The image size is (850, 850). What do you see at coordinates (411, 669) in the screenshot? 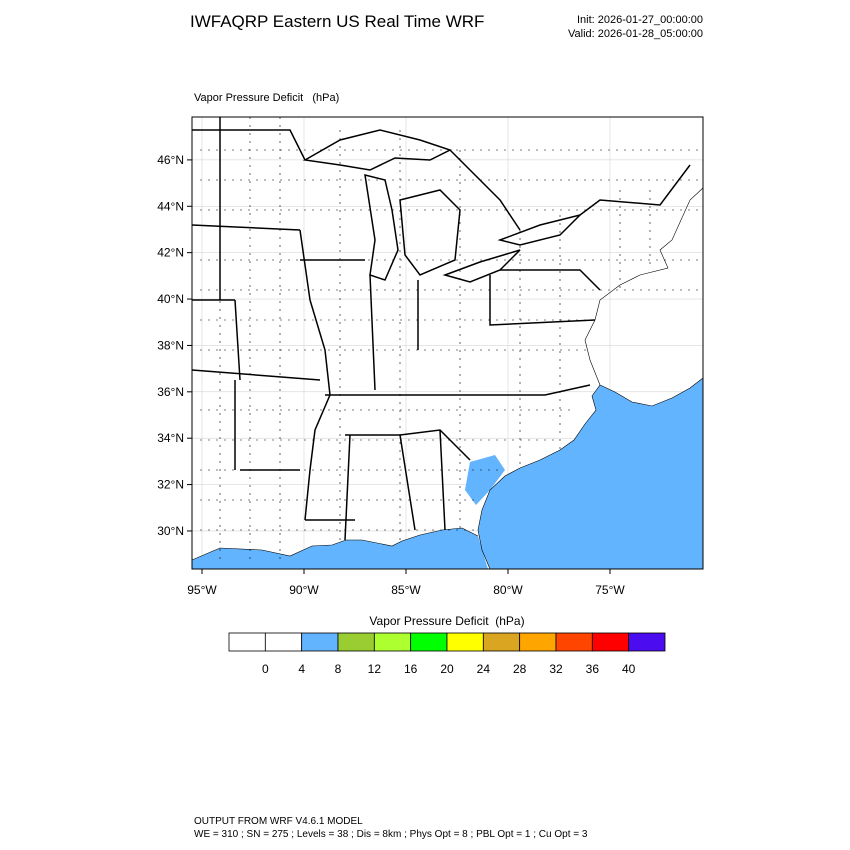
I see `colorbar-label: 16` at bounding box center [411, 669].